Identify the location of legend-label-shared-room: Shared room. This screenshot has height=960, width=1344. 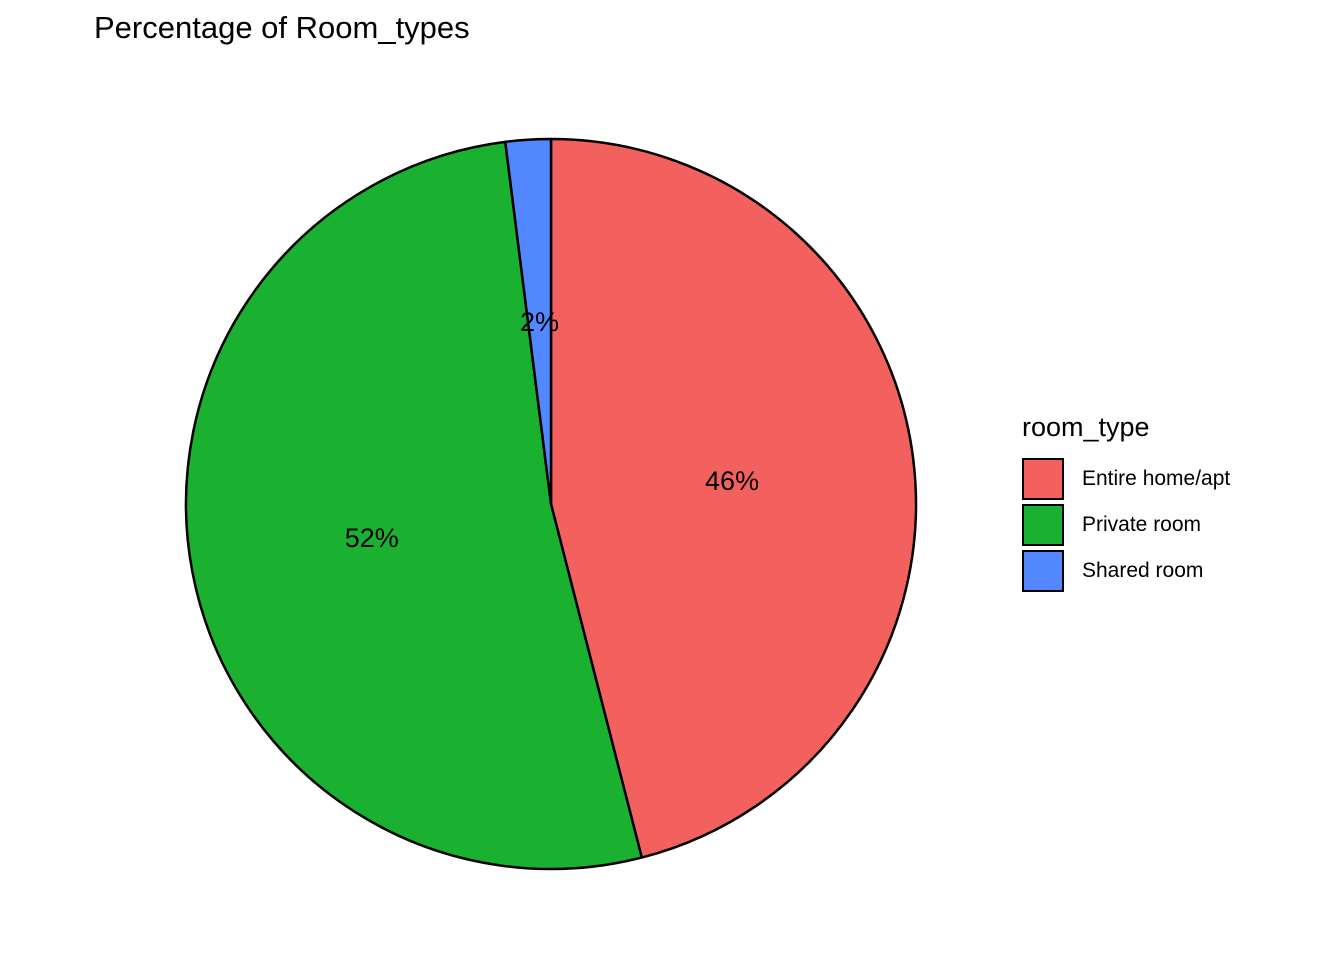
(1143, 570).